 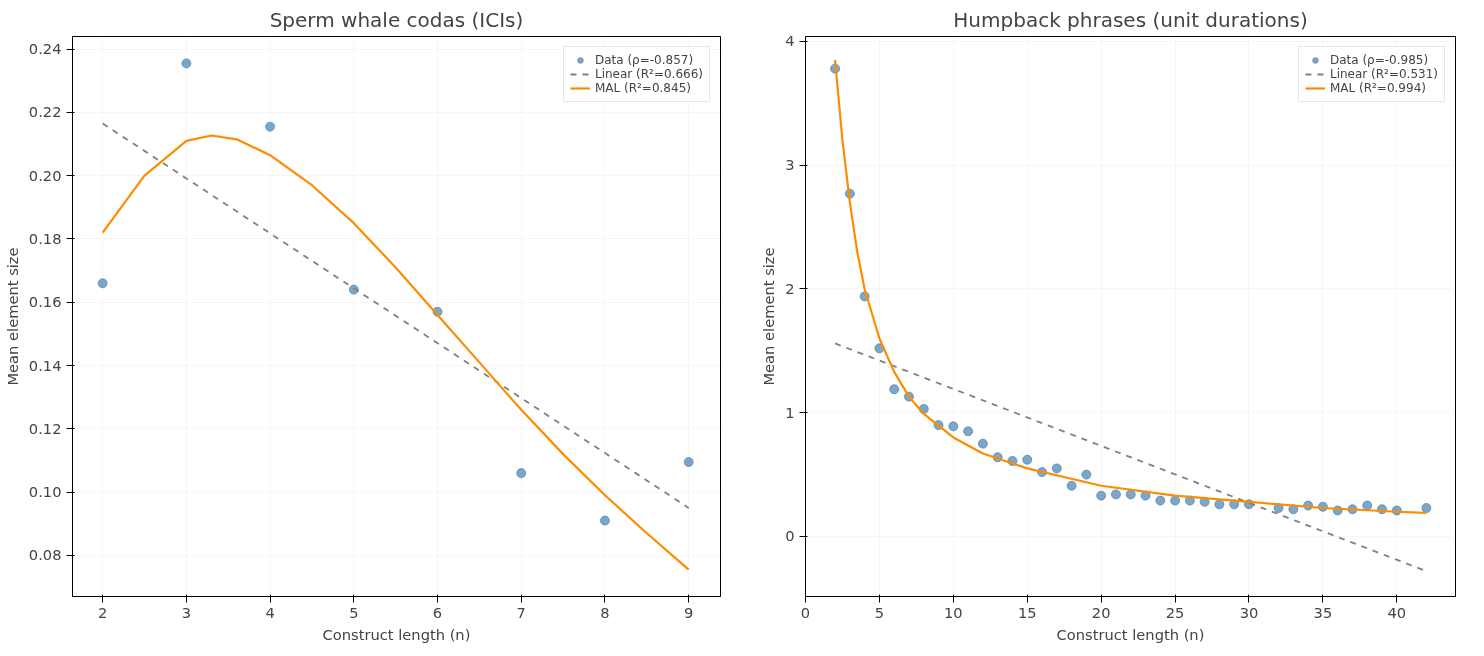 What do you see at coordinates (270, 612) in the screenshot?
I see `x-tick-label: 4` at bounding box center [270, 612].